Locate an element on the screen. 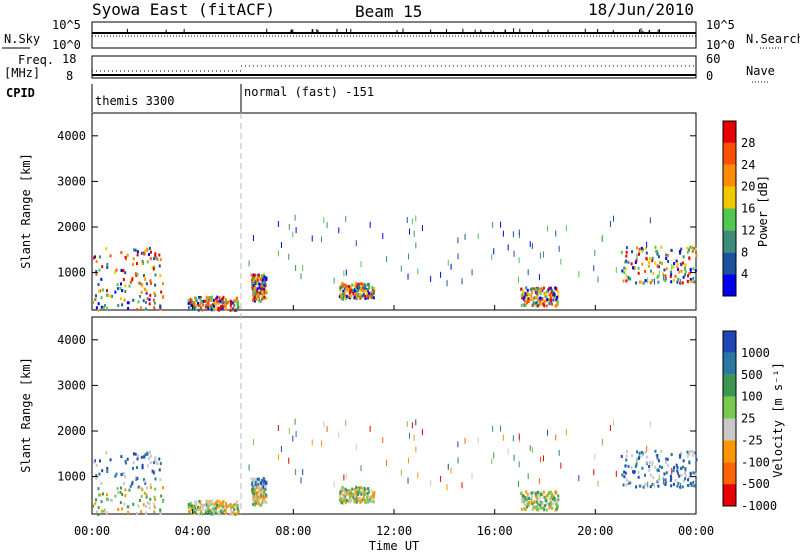 The height and width of the screenshot is (558, 800). power-colorbar-tick: 8 is located at coordinates (744, 252).